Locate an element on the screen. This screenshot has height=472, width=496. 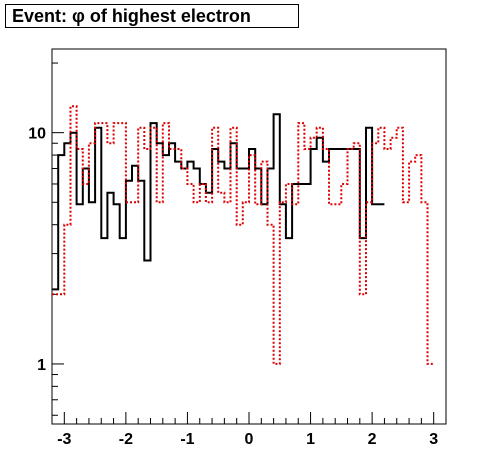
x-tick-label: 1 is located at coordinates (310, 439).